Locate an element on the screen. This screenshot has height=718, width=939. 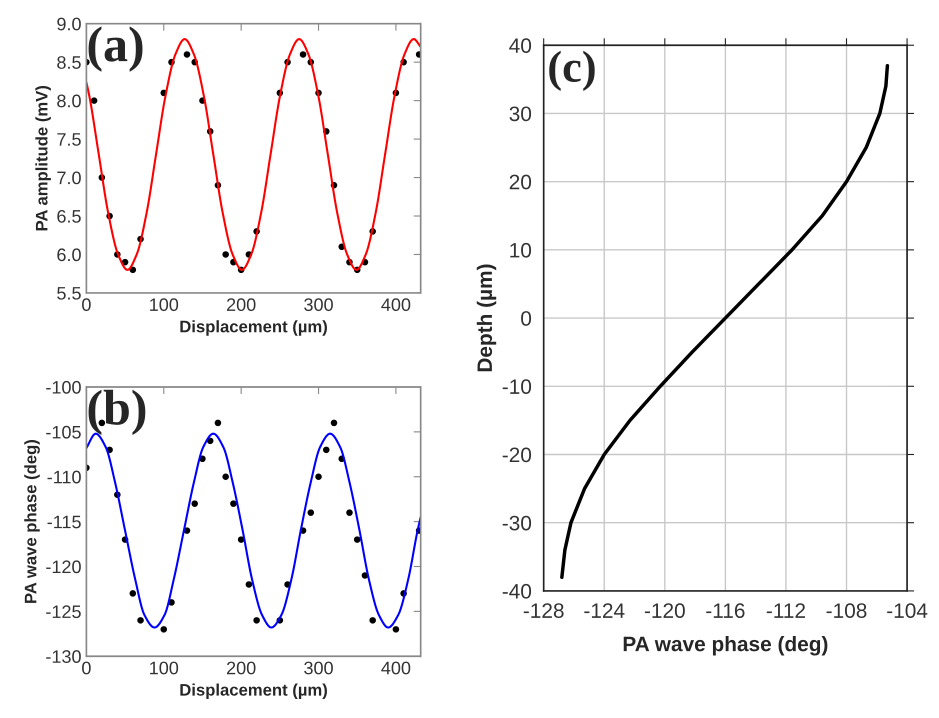
annotation: (c) is located at coordinates (572, 70).